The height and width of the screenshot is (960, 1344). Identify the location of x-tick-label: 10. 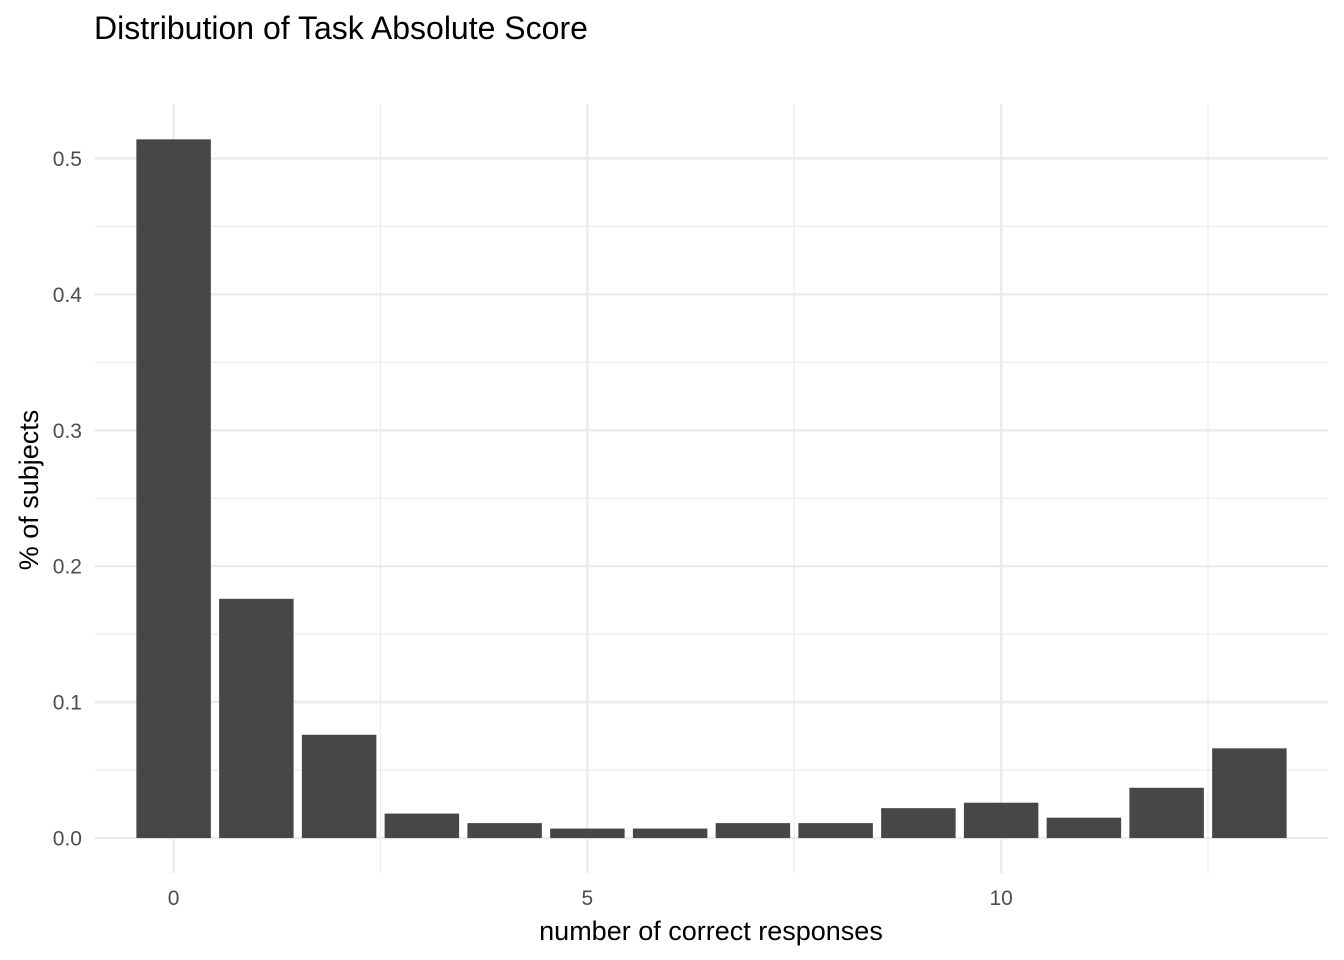
(1000, 898).